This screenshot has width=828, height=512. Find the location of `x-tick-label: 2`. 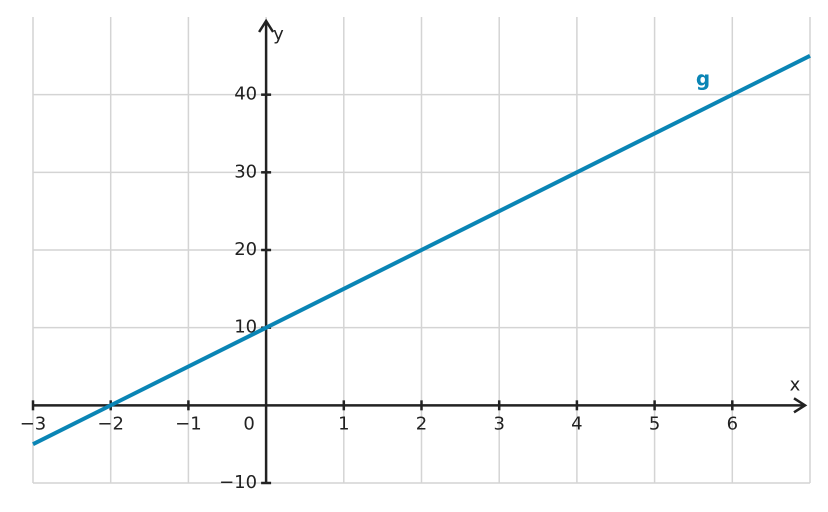

x-tick-label: 2 is located at coordinates (421, 423).